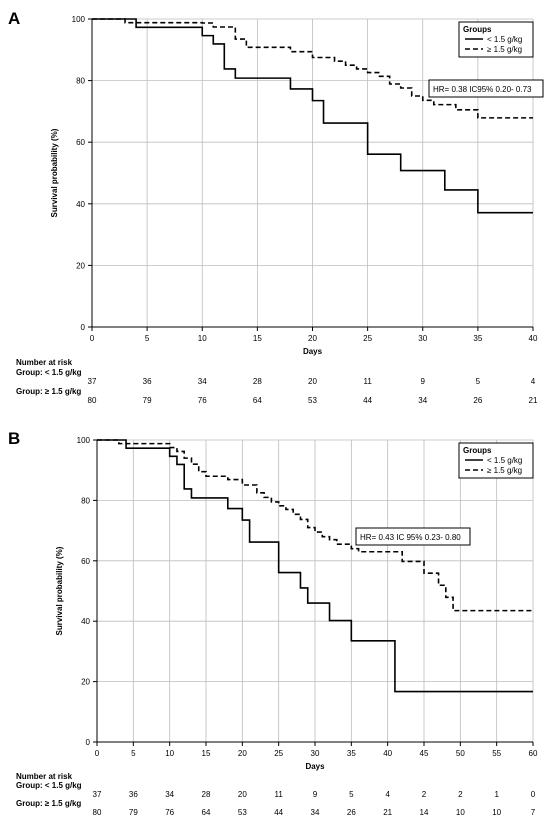 This screenshot has width=550, height=826. Describe the element at coordinates (533, 812) in the screenshot. I see `risk-count: 7` at that location.